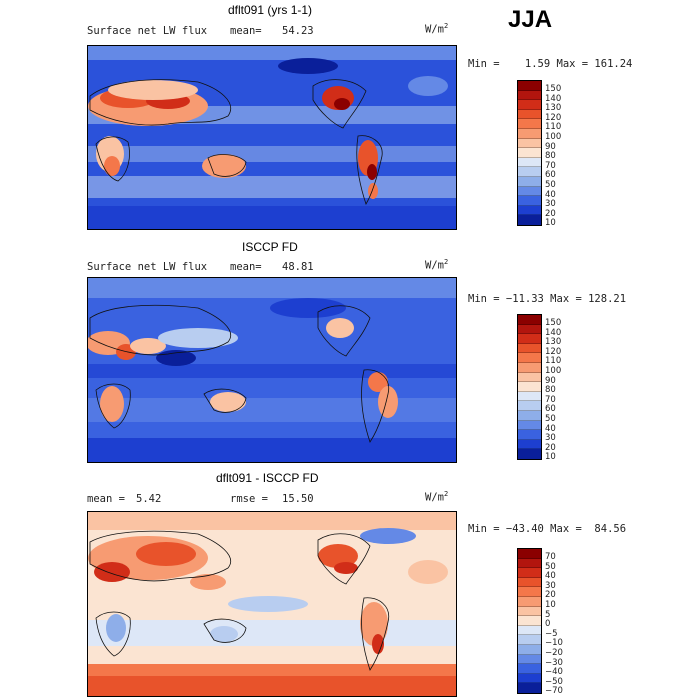  Describe the element at coordinates (298, 31) in the screenshot. I see `panel1-mean-value: 54.23` at that location.